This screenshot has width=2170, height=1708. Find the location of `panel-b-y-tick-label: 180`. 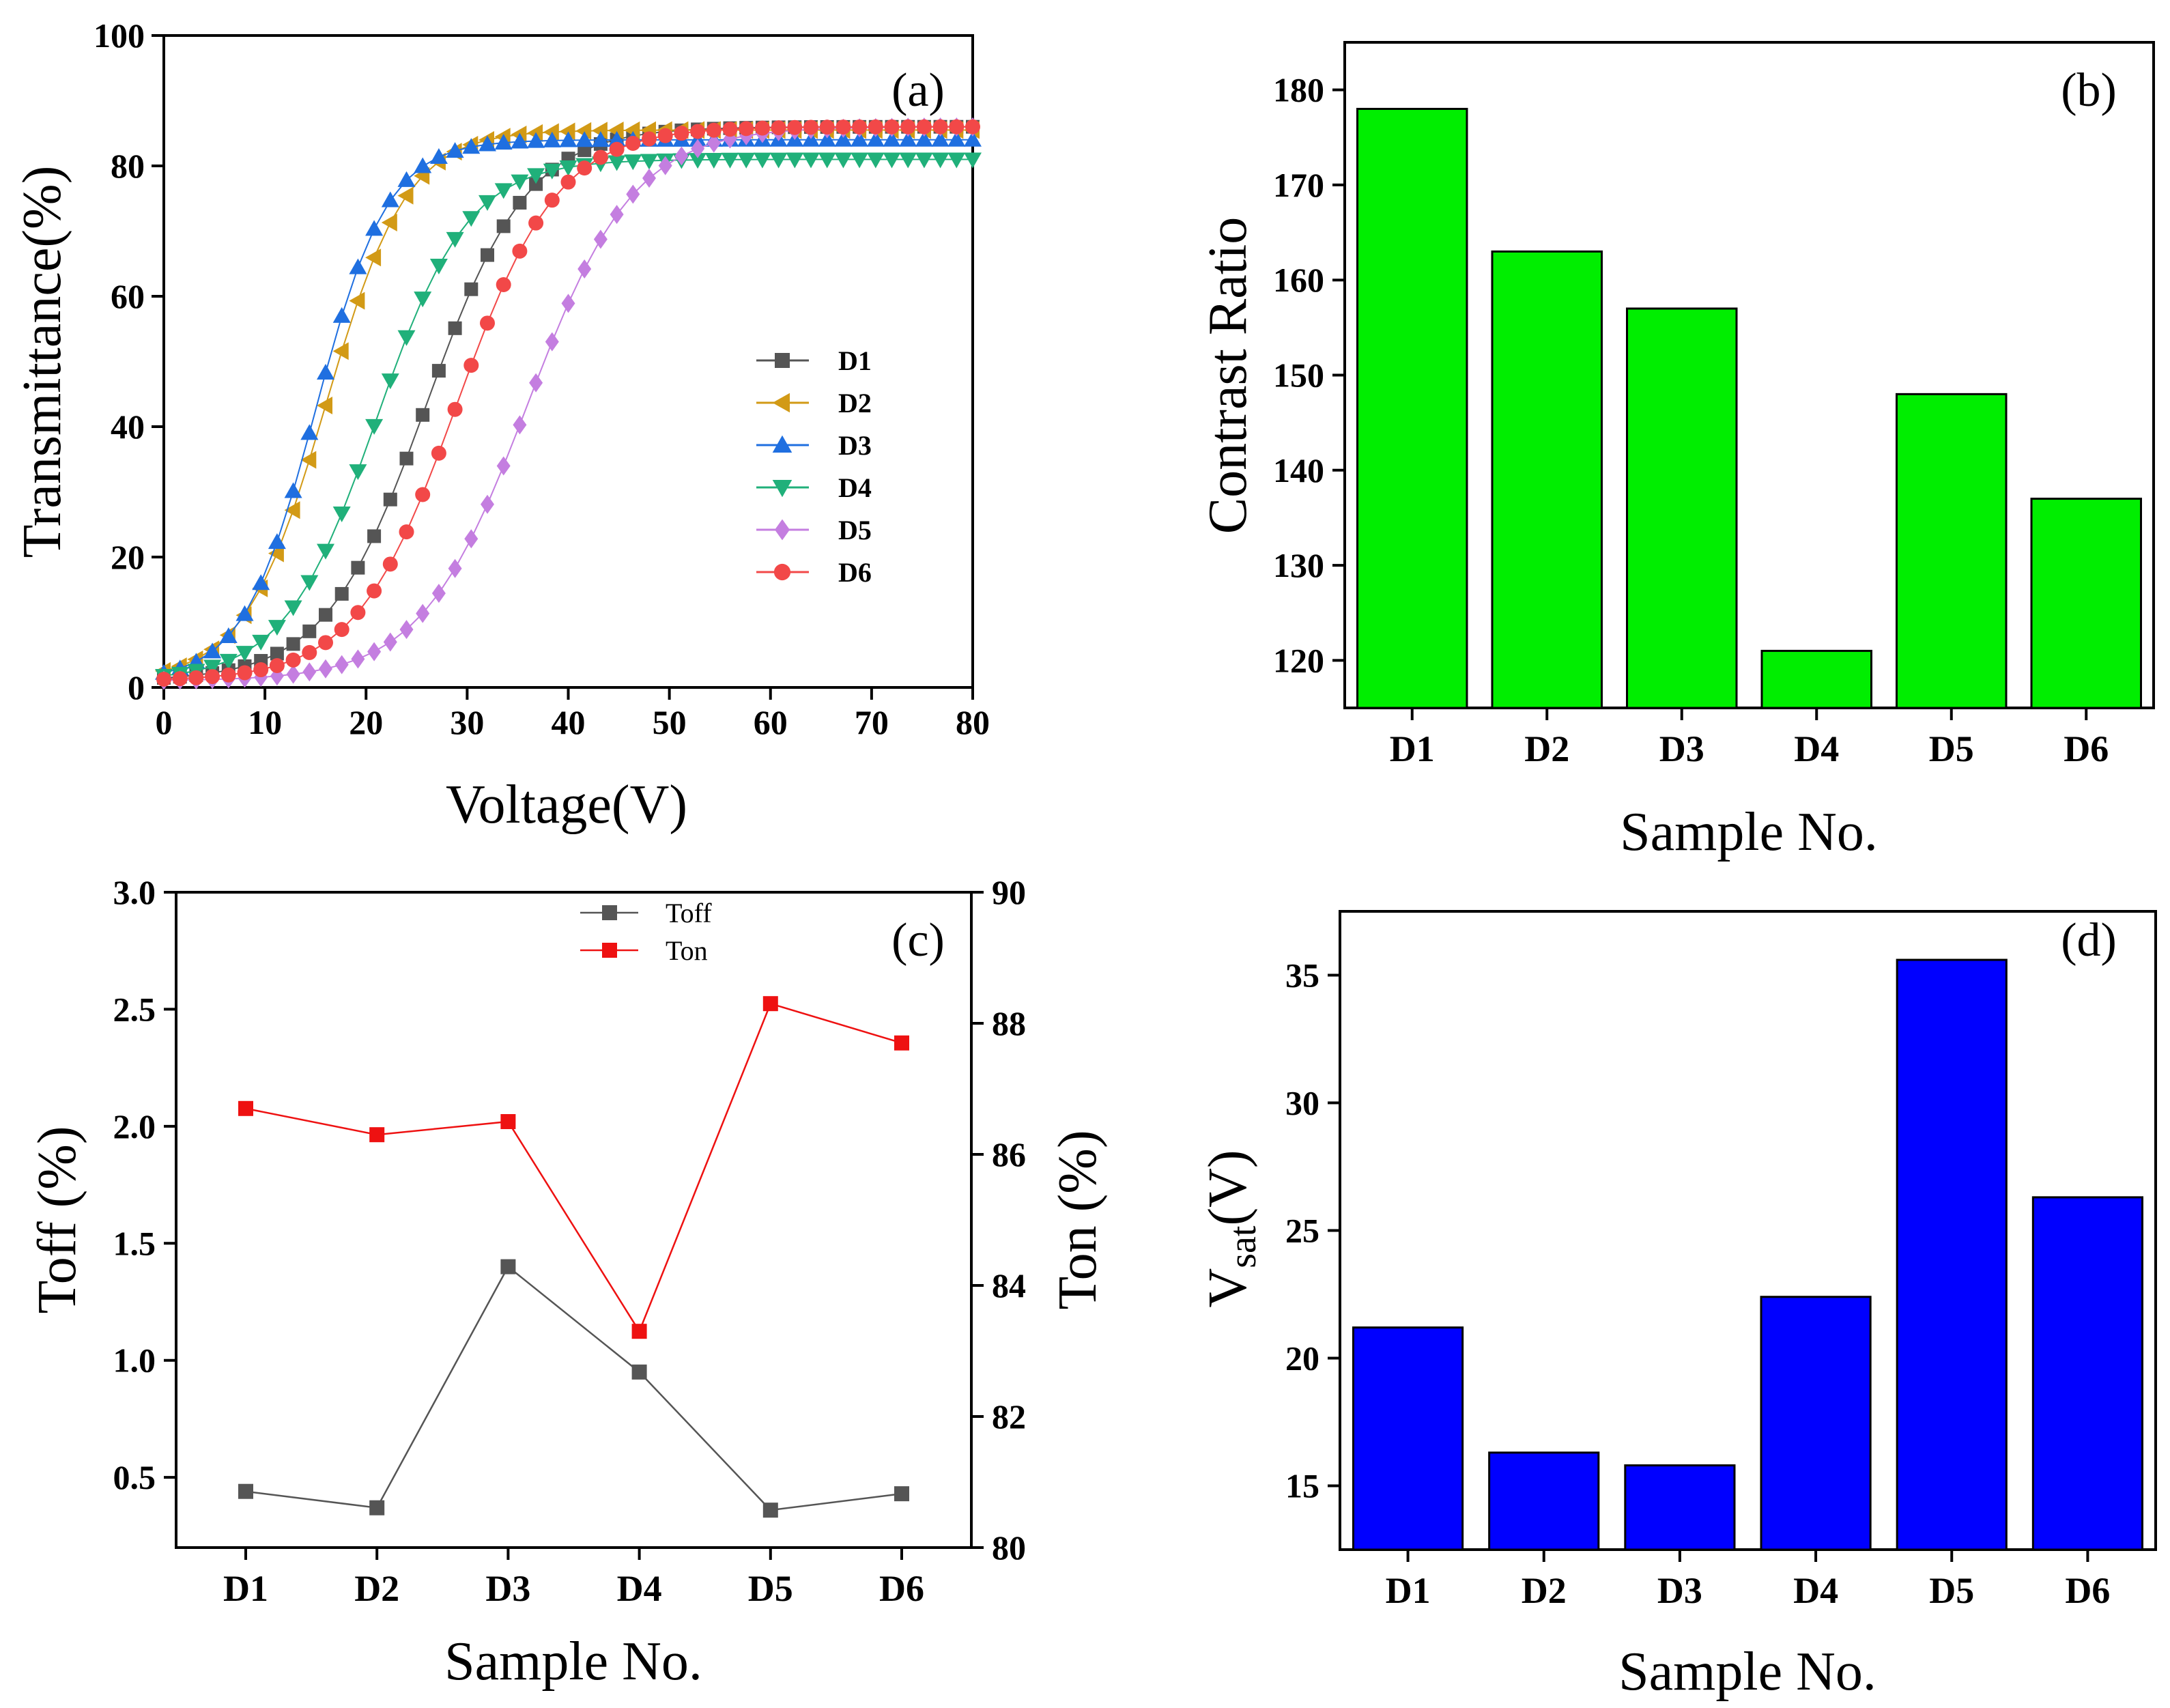

panel-b-y-tick-label: 180 is located at coordinates (1298, 90).